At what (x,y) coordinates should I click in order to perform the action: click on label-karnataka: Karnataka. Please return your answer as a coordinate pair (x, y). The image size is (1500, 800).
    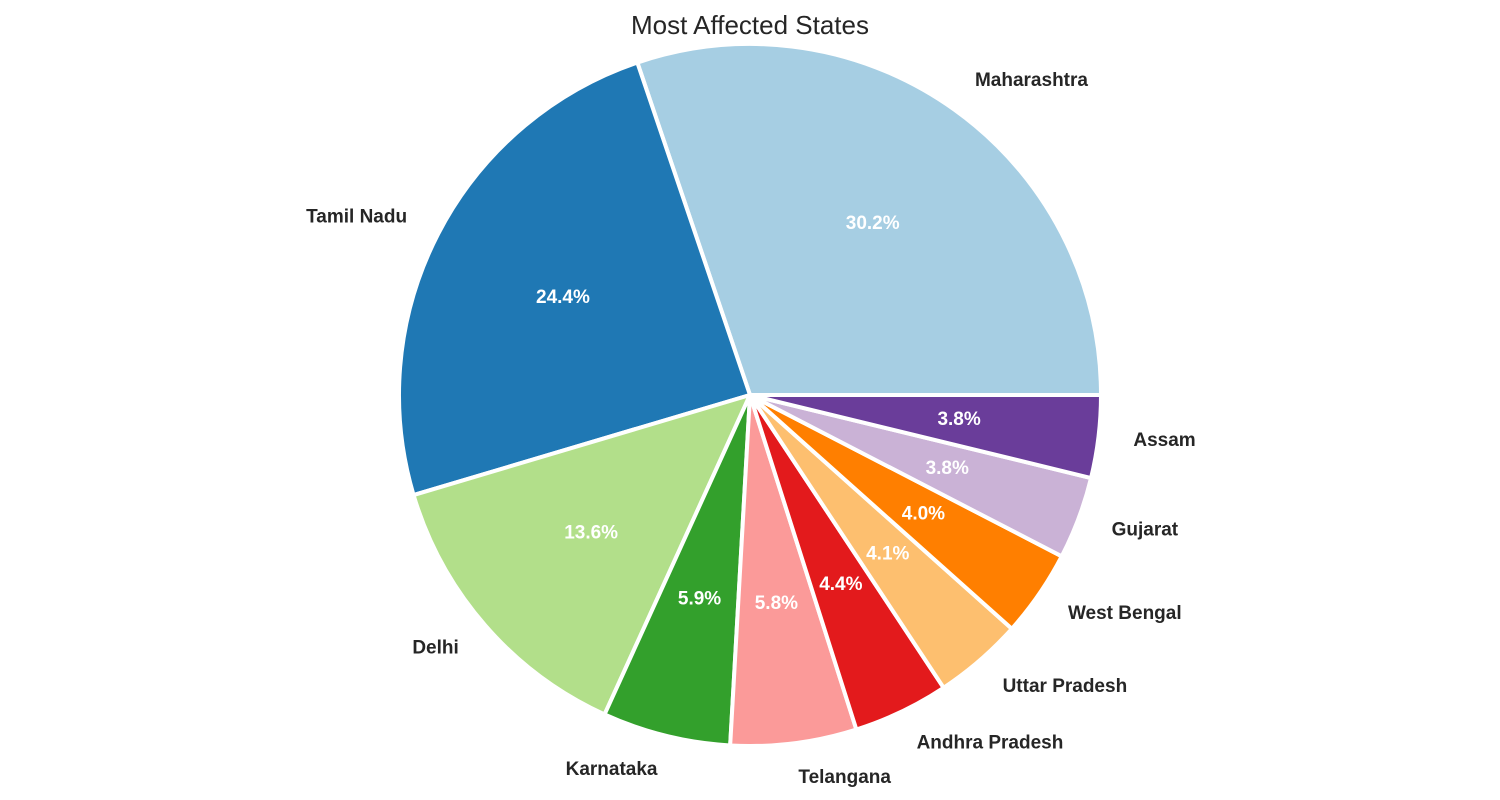
    Looking at the image, I should click on (612, 769).